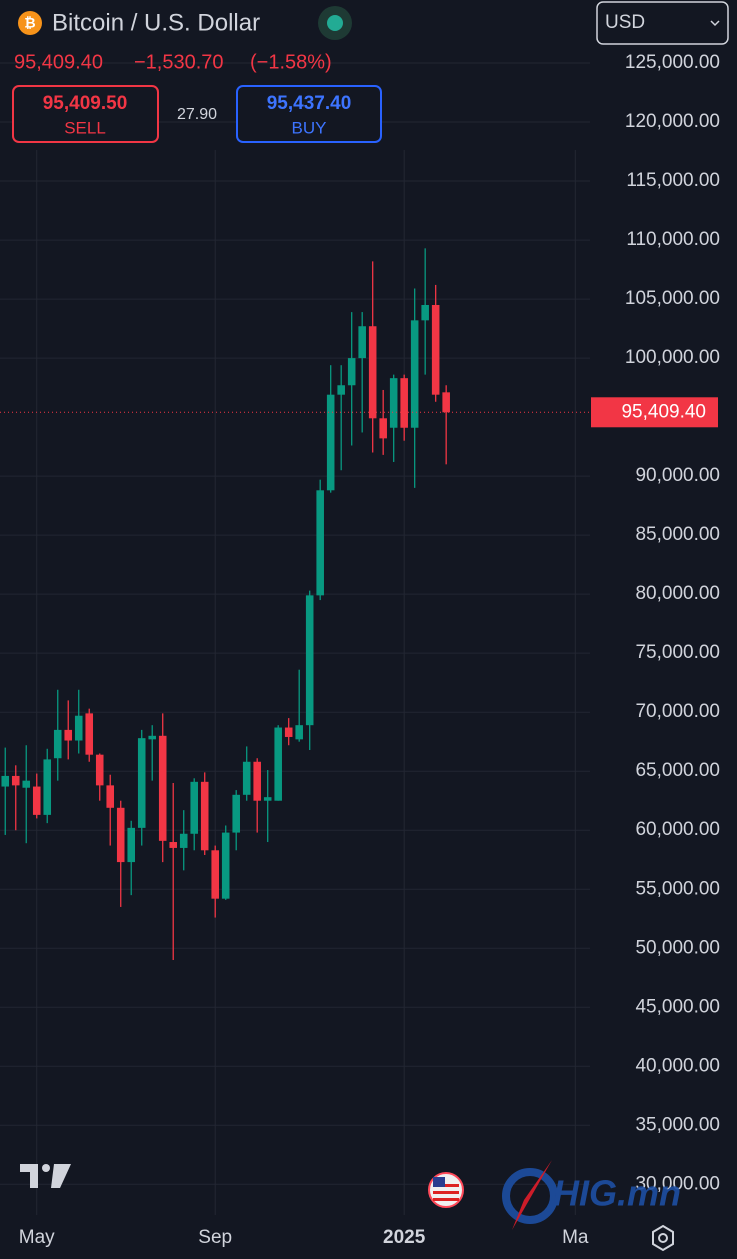 The height and width of the screenshot is (1259, 737). Describe the element at coordinates (179, 62) in the screenshot. I see `price-change: −1,530.70` at that location.